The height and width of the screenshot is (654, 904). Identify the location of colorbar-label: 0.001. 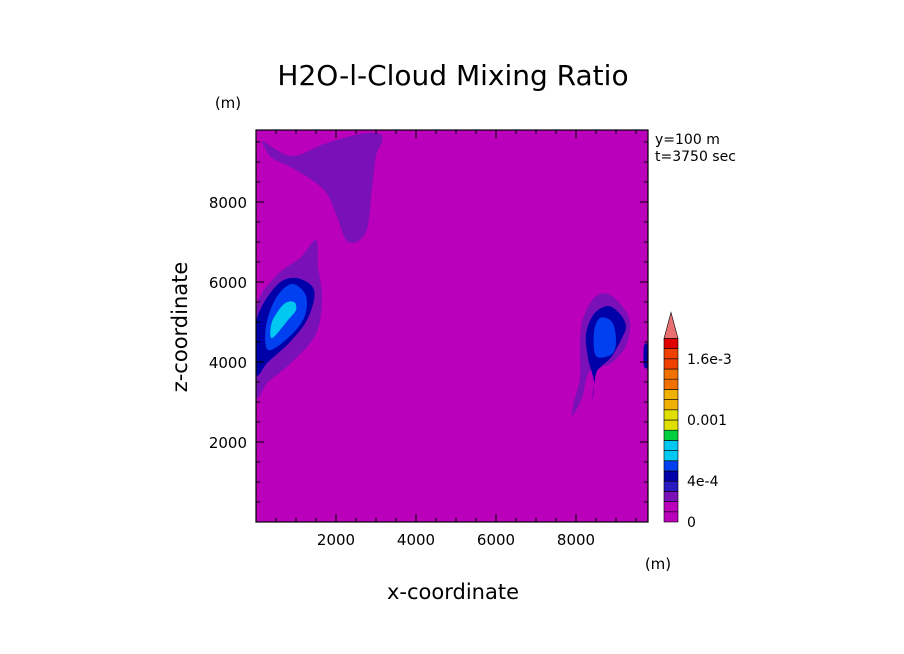
(707, 421).